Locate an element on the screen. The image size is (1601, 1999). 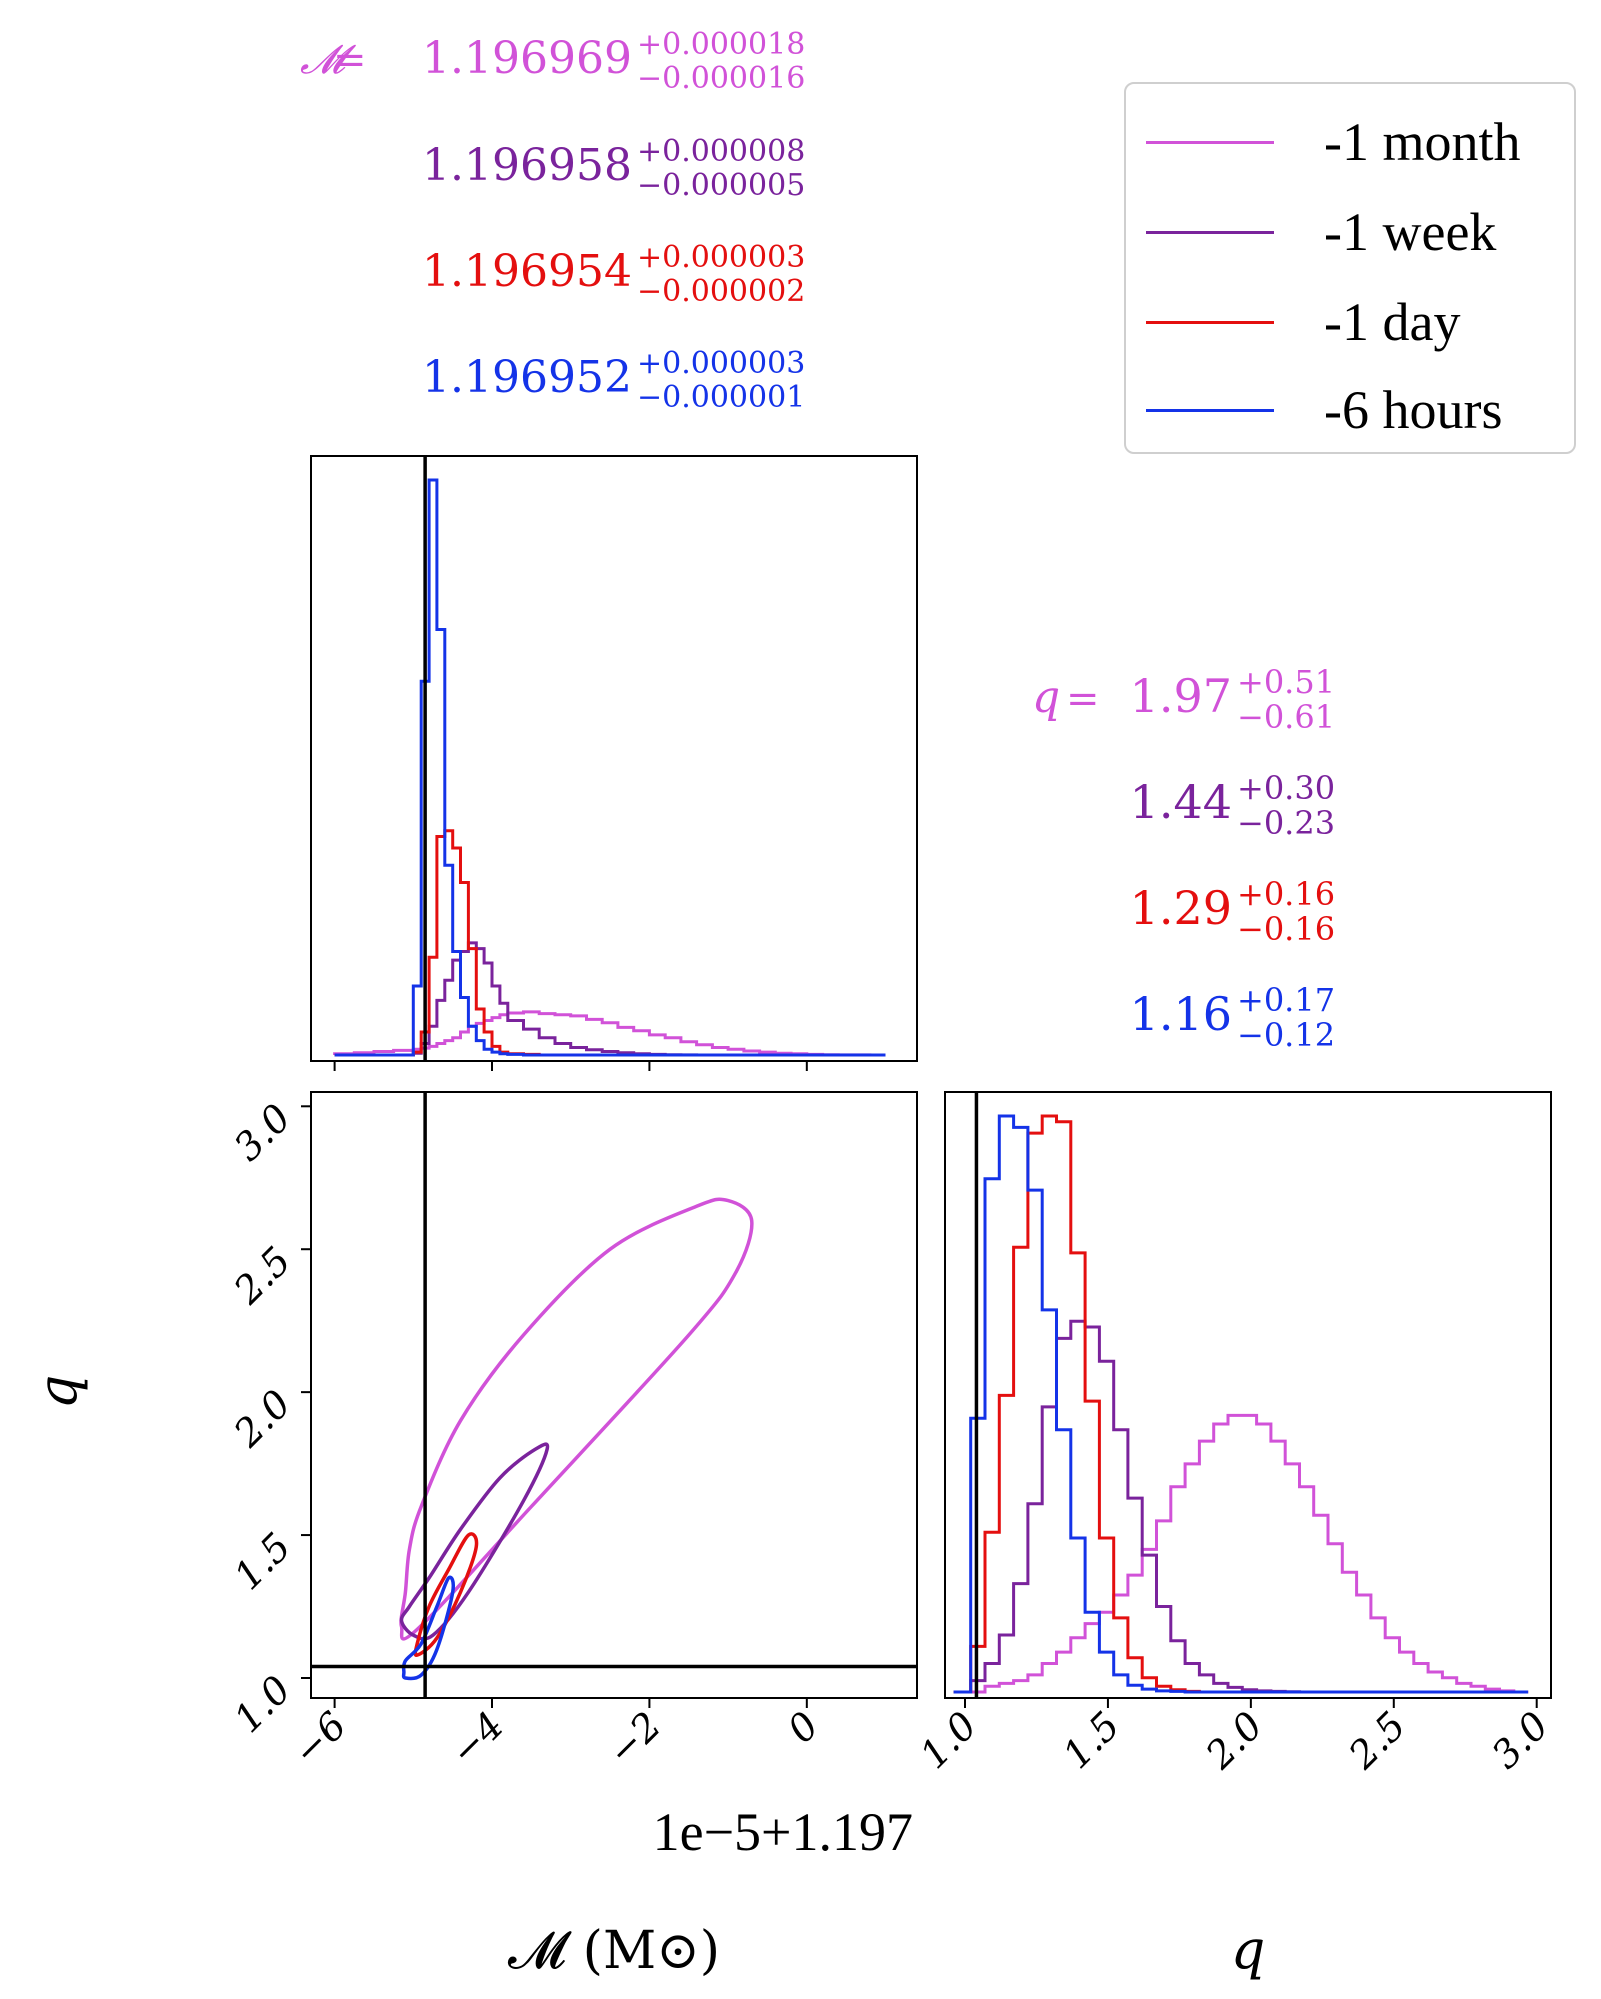
q-hist-series-1-day is located at coordinates (1241, 1404).